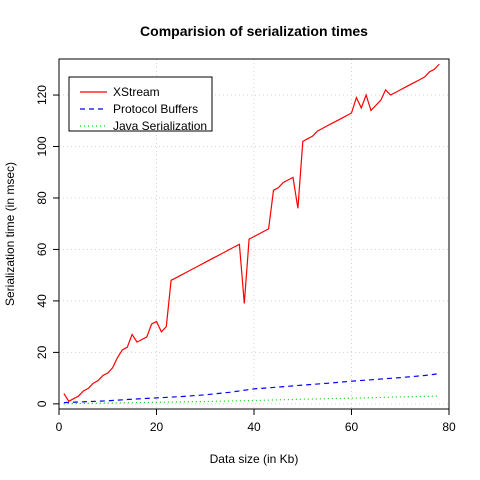  What do you see at coordinates (42, 352) in the screenshot?
I see `y-tick-label: 20` at bounding box center [42, 352].